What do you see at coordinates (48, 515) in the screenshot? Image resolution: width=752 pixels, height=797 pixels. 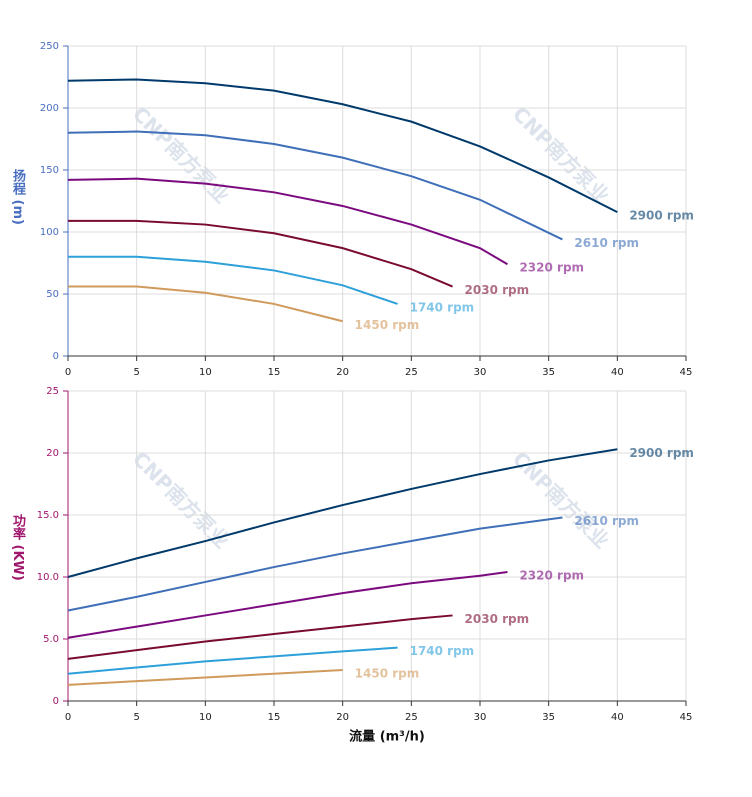 I see `y-tick-label: 15.0` at bounding box center [48, 515].